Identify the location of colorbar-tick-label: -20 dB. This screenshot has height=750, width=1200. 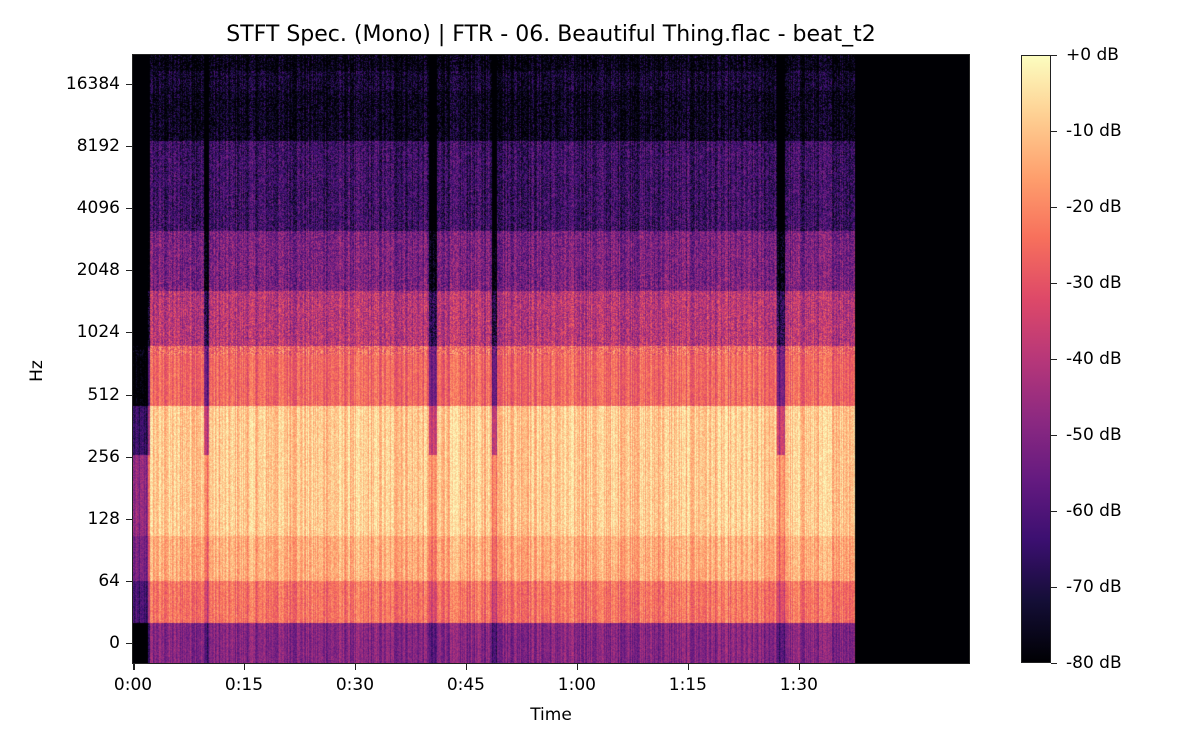
(1094, 207).